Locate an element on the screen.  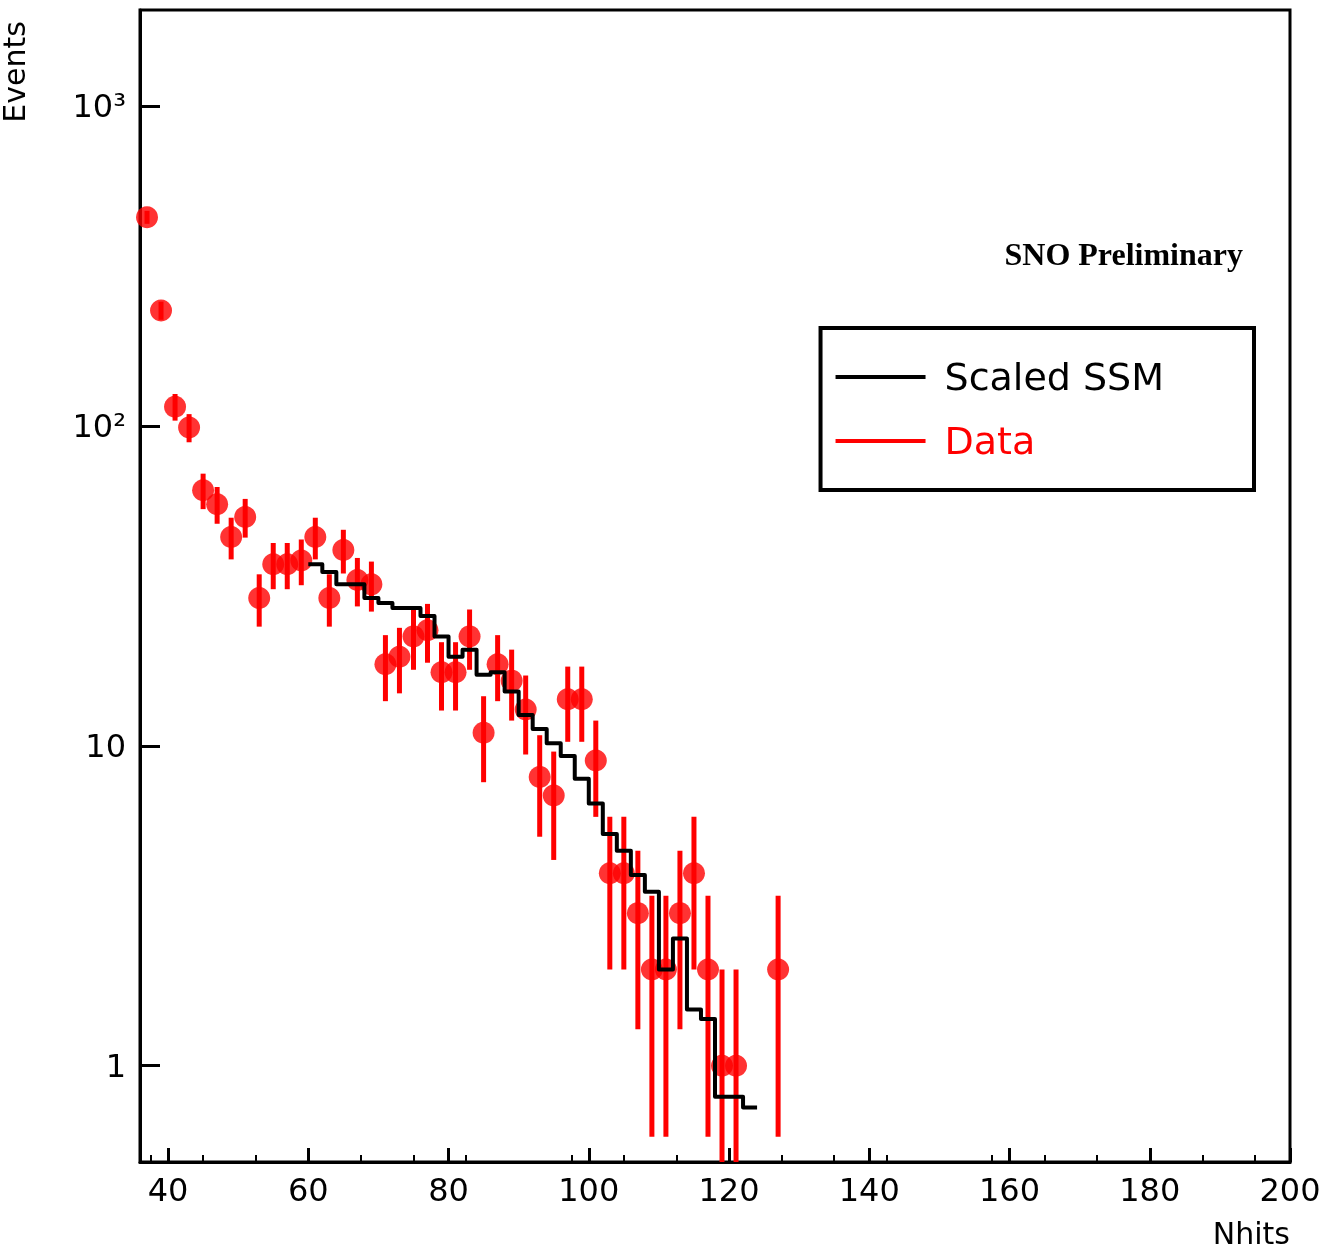
x-tick-label: 200 is located at coordinates (1290, 1190).